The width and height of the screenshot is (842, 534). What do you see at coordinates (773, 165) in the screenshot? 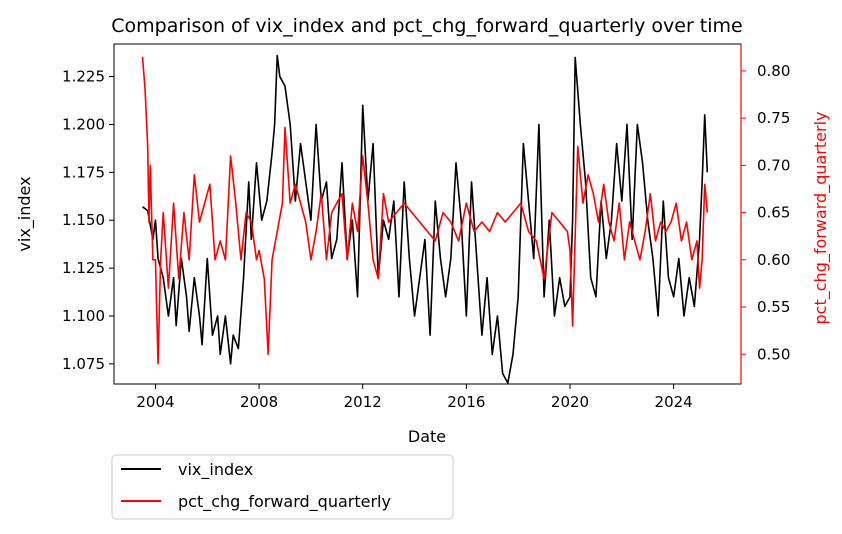
I see `right-y-tick-label: 0.70` at bounding box center [773, 165].